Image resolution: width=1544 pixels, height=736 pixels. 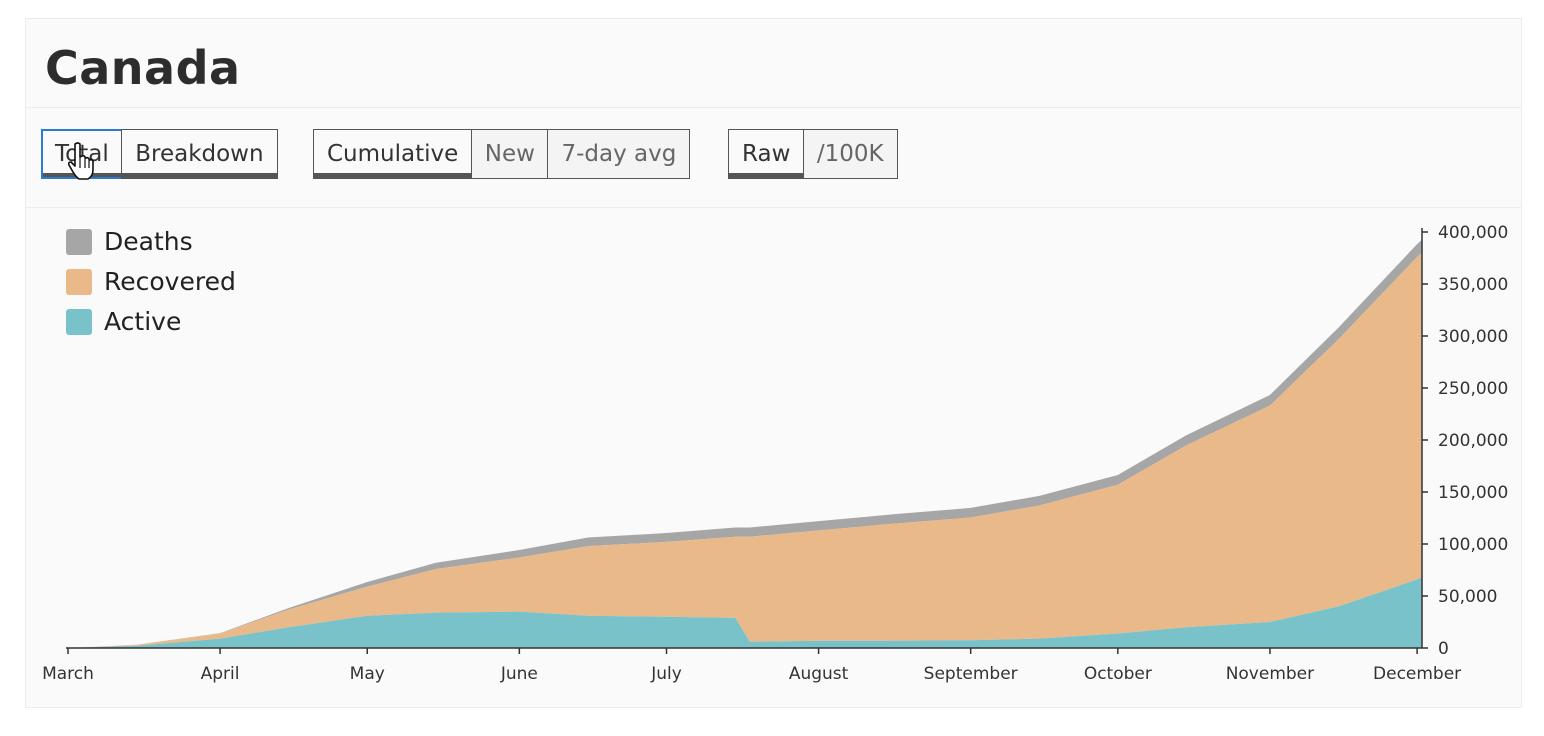 I want to click on x-tick-label-november: November, so click(x=1270, y=674).